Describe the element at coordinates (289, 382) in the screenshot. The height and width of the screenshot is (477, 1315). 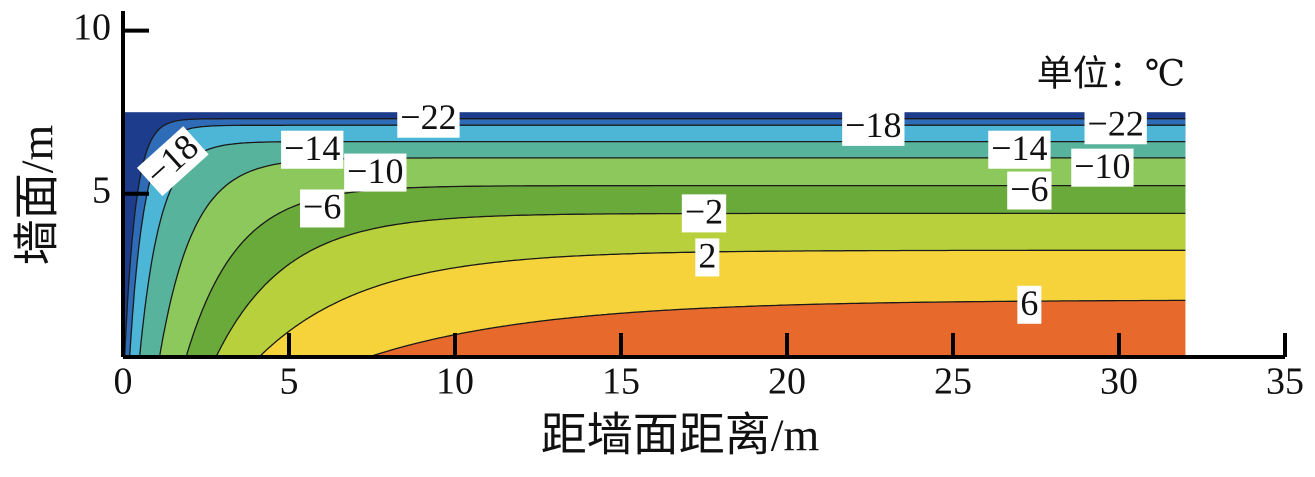
I see `x-tick-label: 5` at that location.